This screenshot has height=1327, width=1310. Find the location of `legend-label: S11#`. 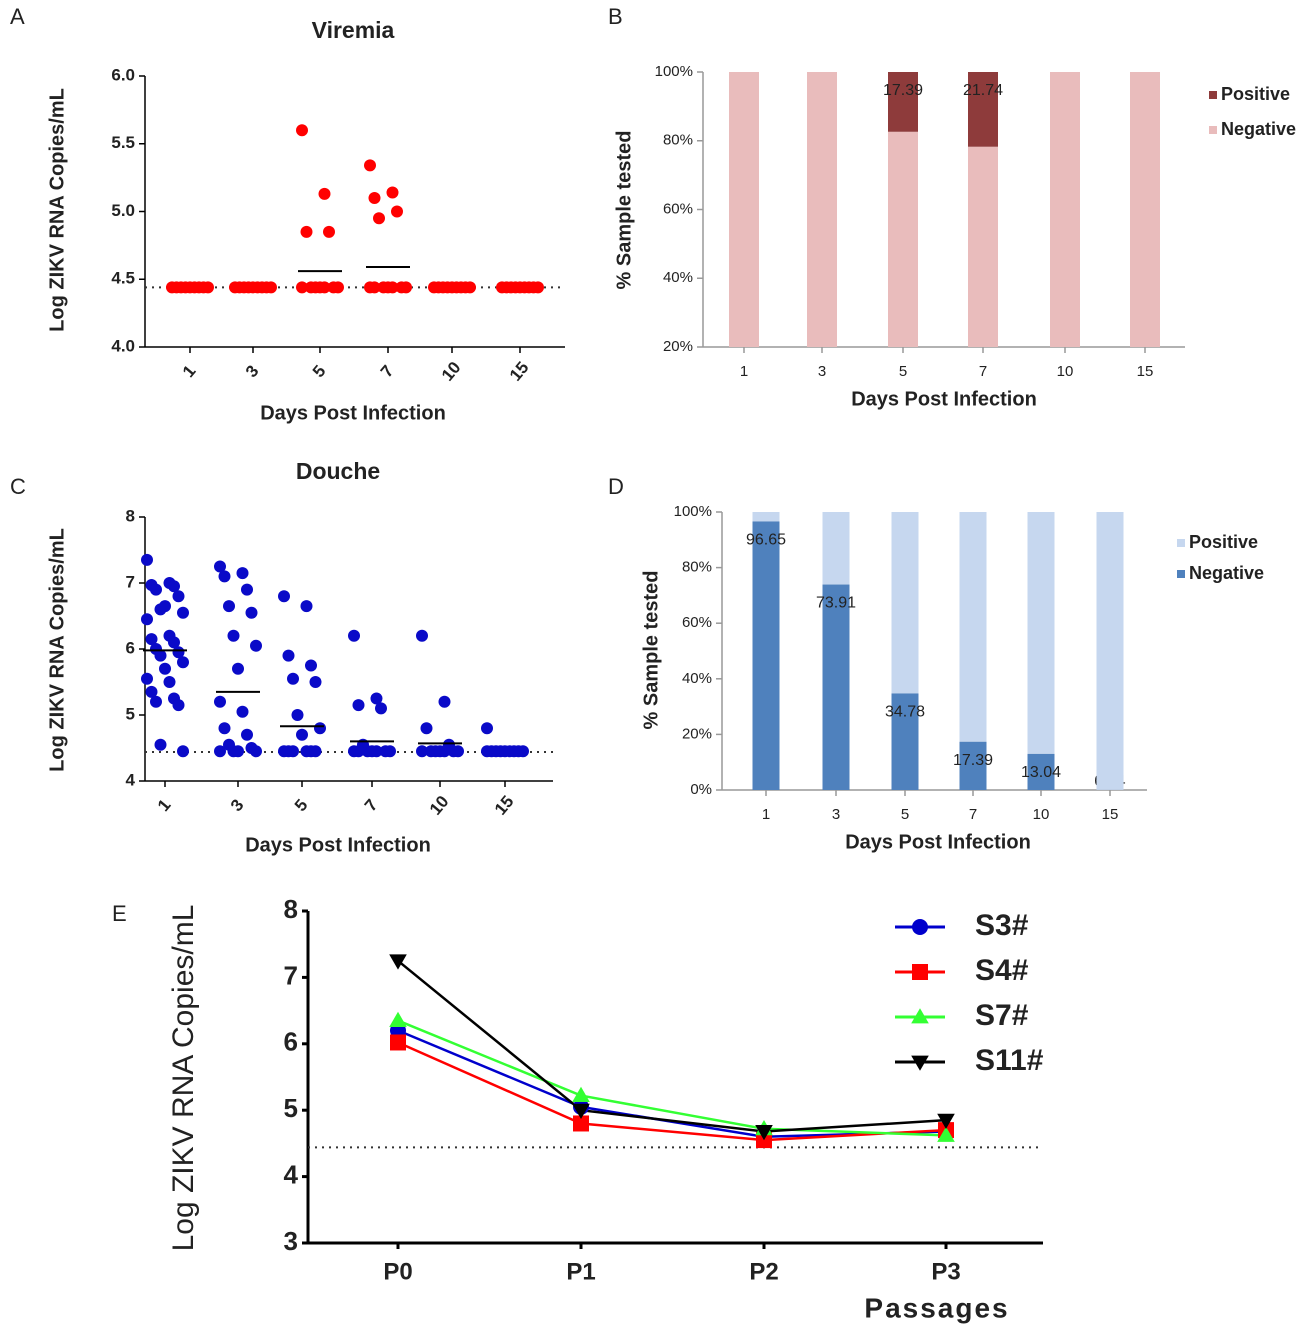

legend-label: S11# is located at coordinates (1009, 1060).